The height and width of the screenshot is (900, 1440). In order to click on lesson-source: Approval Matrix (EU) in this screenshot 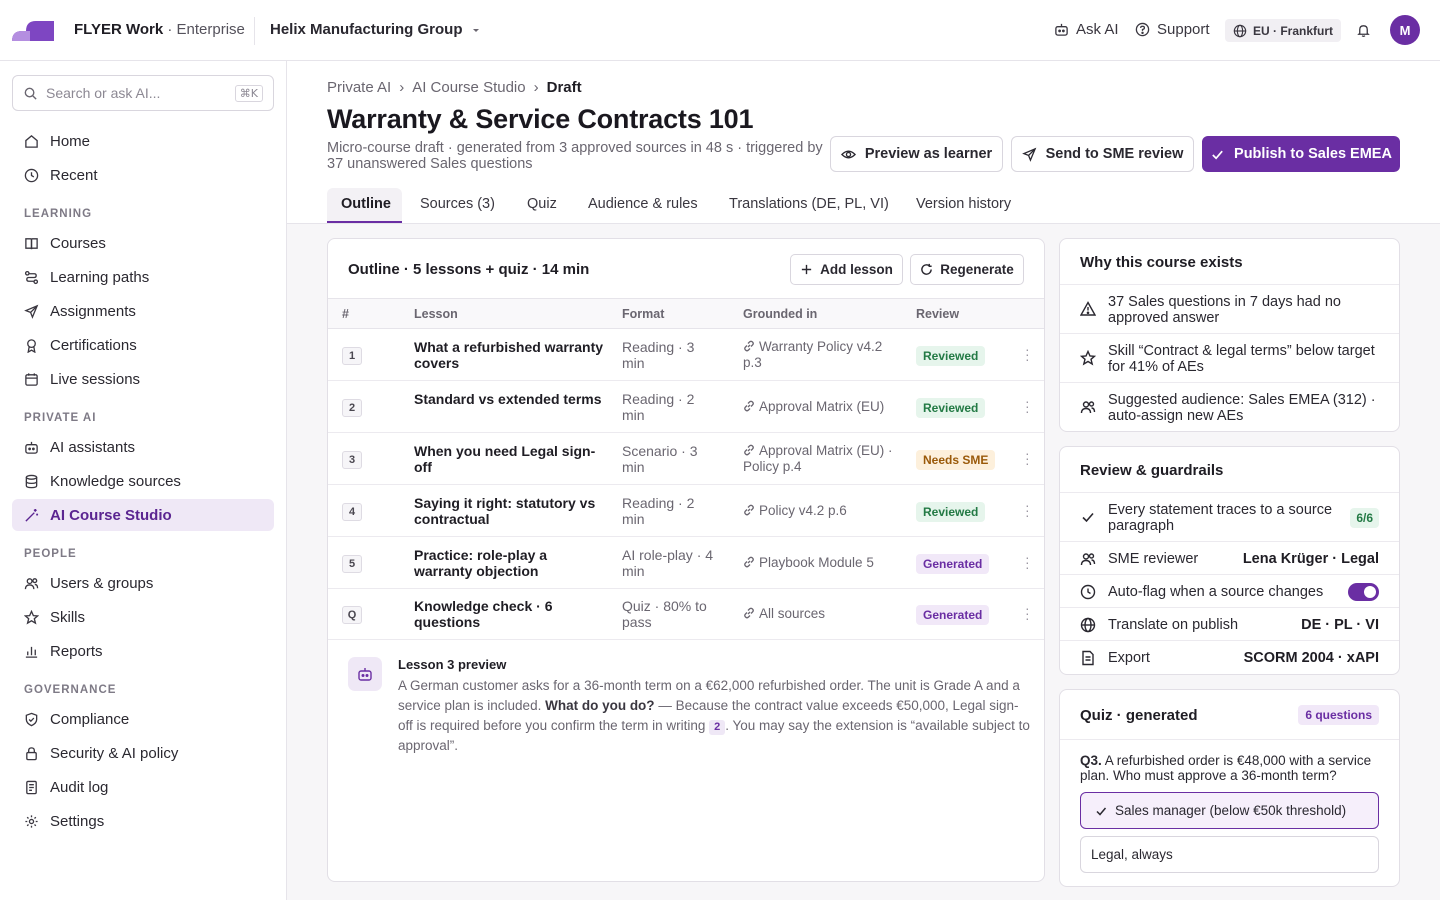, I will do `click(818, 407)`.